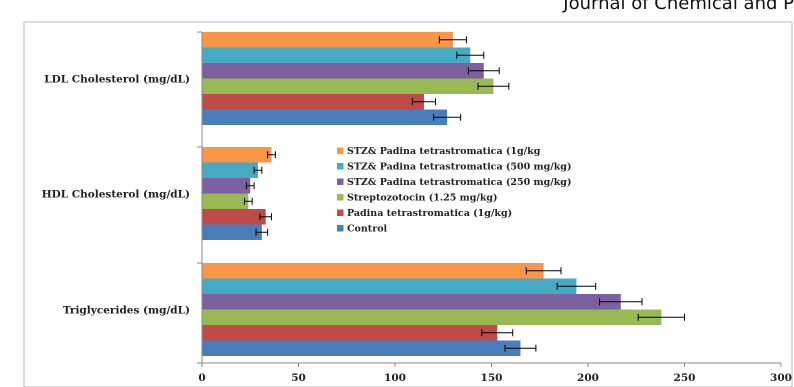 The image size is (794, 387). I want to click on x-tick-label: 150, so click(492, 378).